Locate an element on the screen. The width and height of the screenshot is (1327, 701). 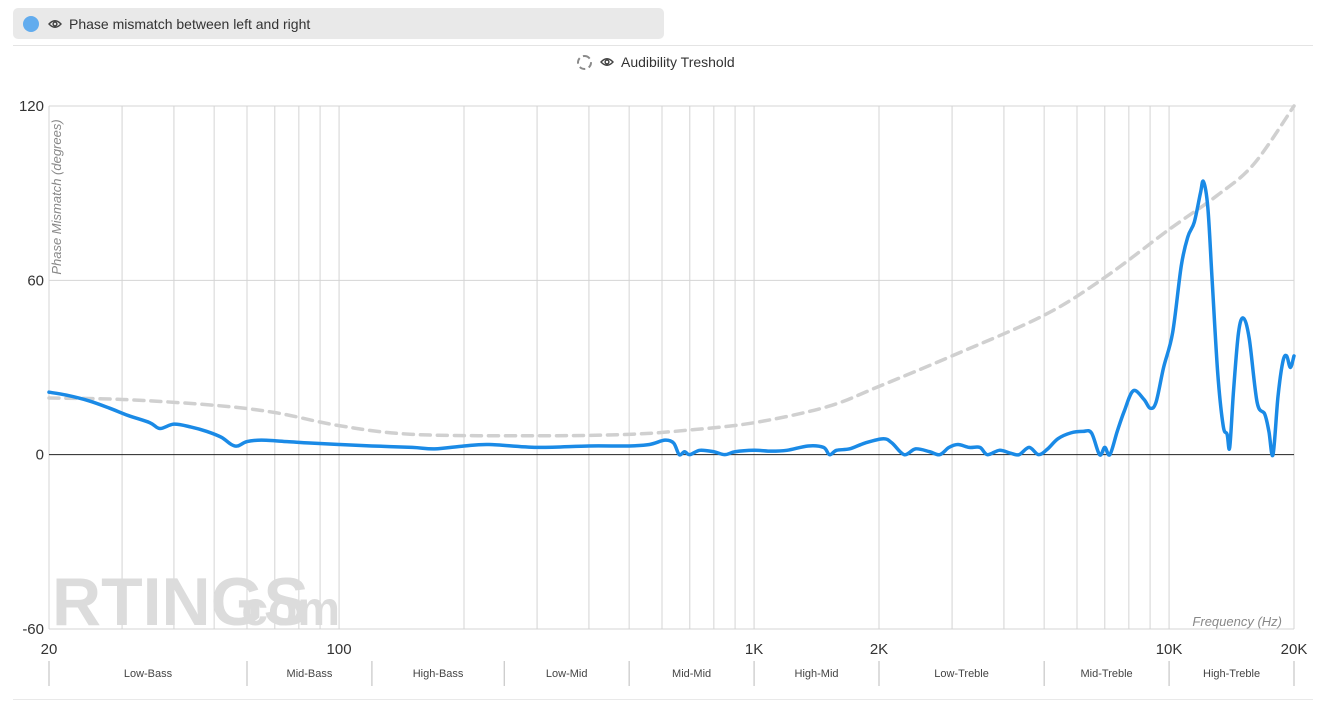
y-tick-label: 0 is located at coordinates (40, 455).